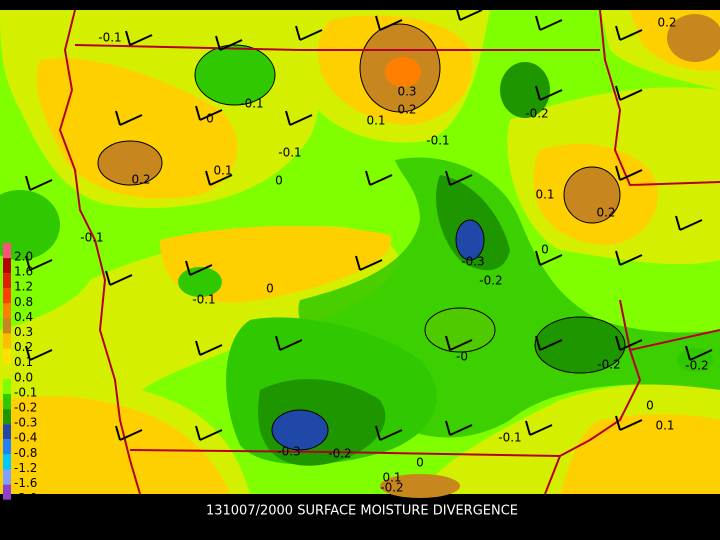  What do you see at coordinates (25, 498) in the screenshot?
I see `colorbar-label: -2.0` at bounding box center [25, 498].